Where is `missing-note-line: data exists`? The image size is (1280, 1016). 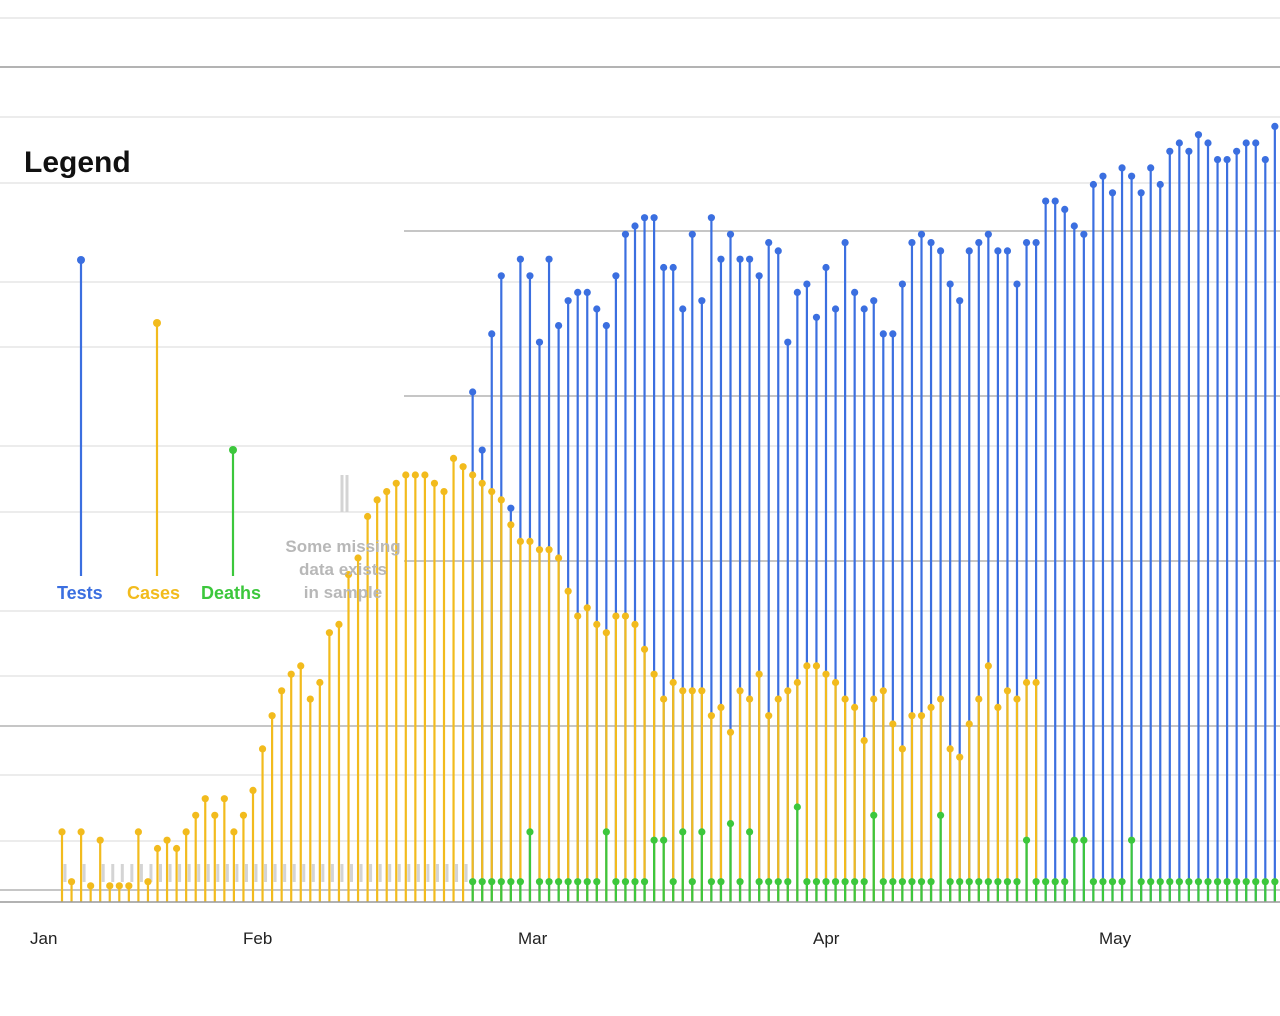 missing-note-line: data exists is located at coordinates (343, 569).